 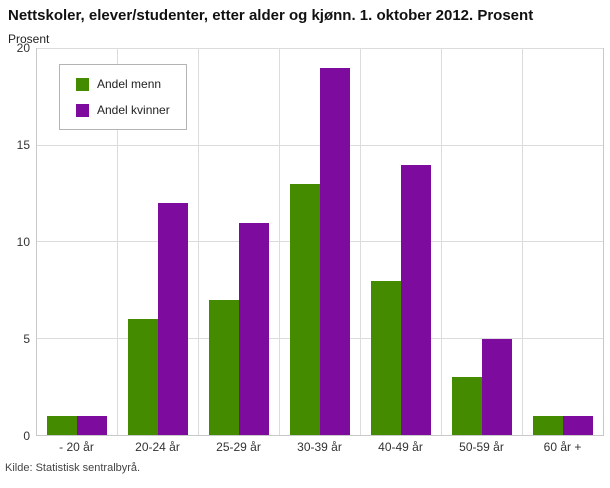 I want to click on legend-label: Andel menn, so click(x=129, y=84).